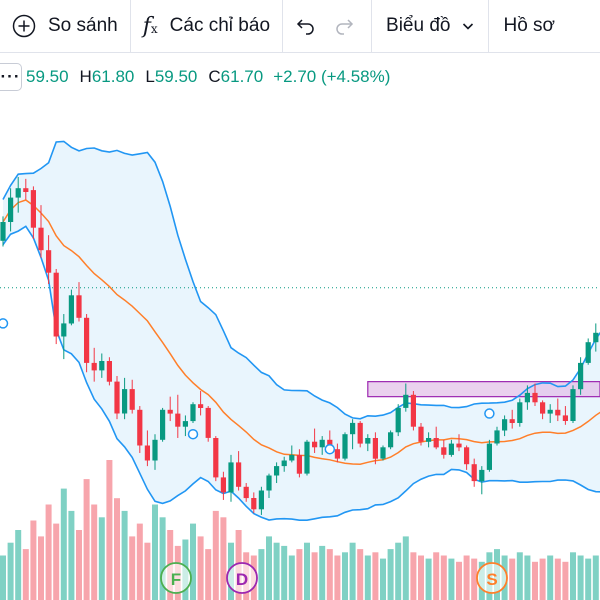 This screenshot has width=600, height=600. I want to click on close-label: C, so click(214, 76).